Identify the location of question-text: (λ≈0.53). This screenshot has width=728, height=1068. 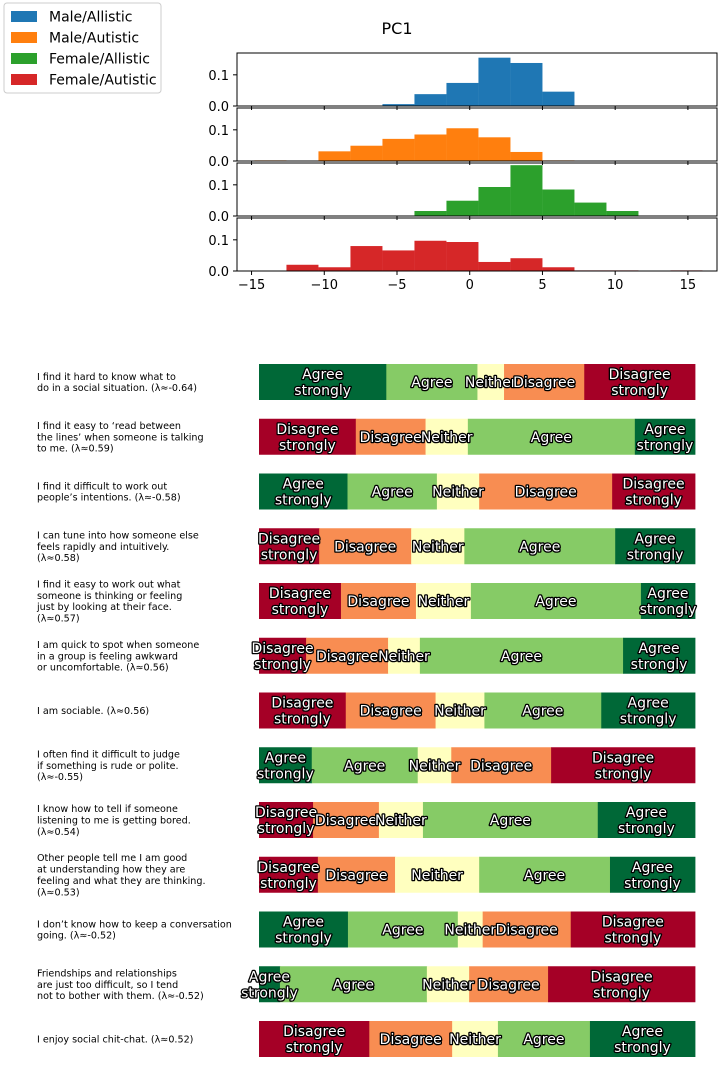
(58, 892).